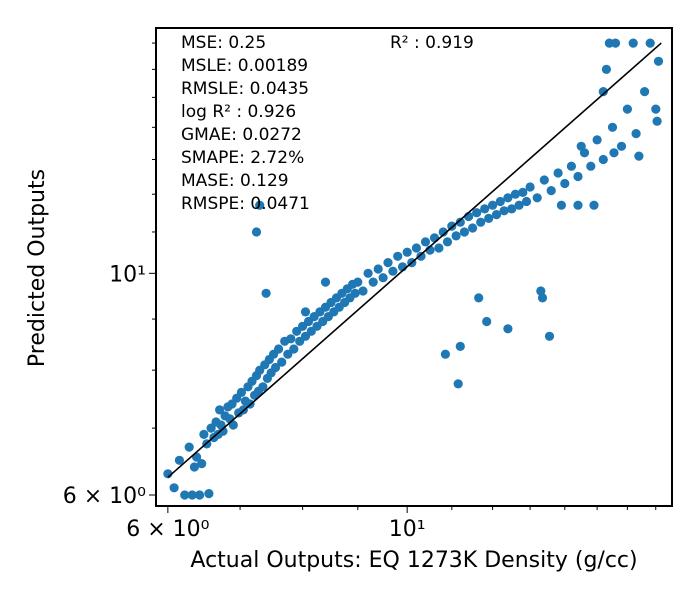 The width and height of the screenshot is (700, 600). I want to click on metric-line: MSLE: 0.00189, so click(244, 66).